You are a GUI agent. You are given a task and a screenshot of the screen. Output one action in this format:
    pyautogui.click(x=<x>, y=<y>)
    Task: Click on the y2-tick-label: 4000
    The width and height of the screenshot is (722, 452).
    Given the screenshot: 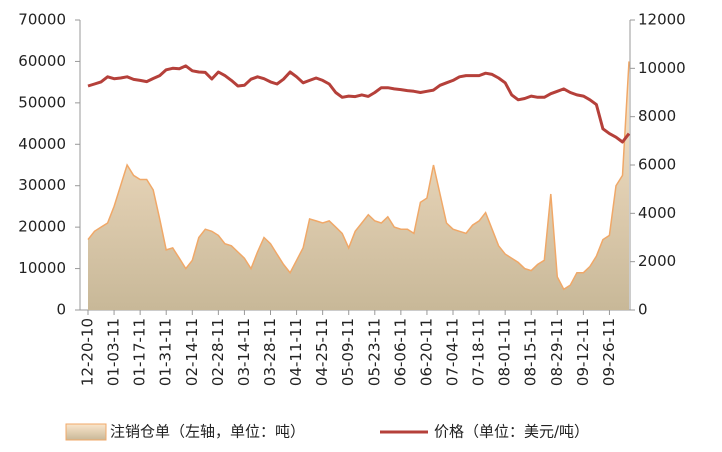 What is the action you would take?
    pyautogui.click(x=657, y=213)
    